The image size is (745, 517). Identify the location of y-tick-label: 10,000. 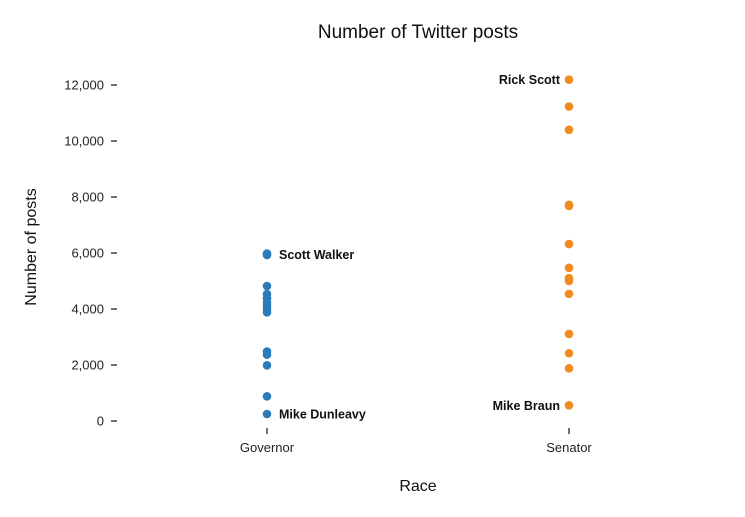
(84, 141).